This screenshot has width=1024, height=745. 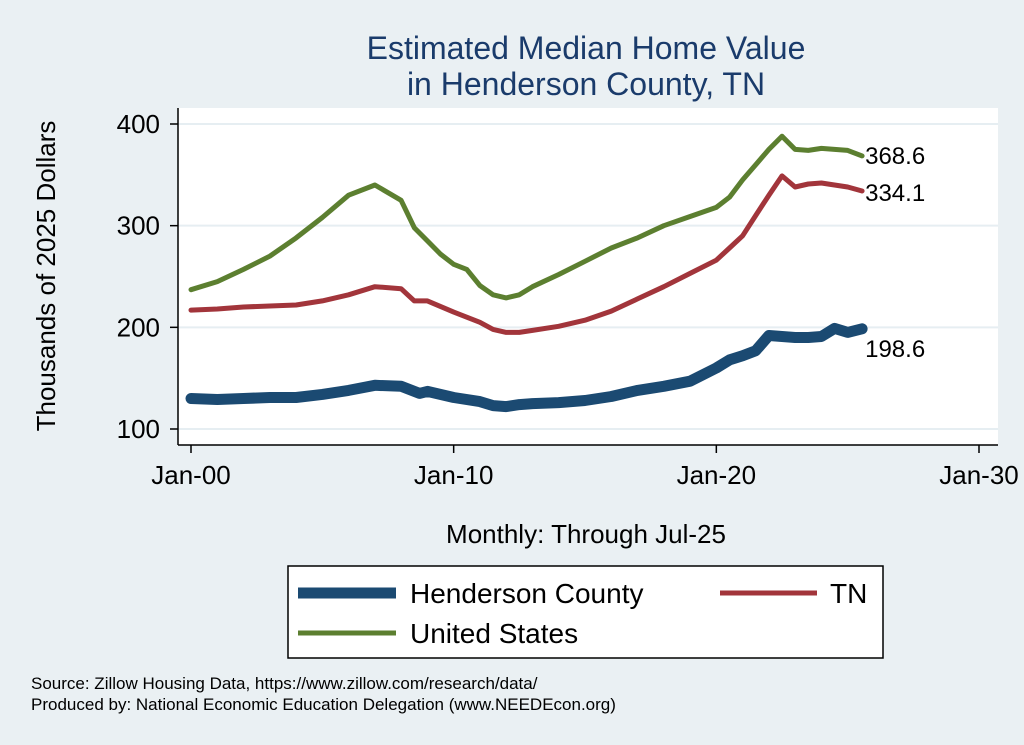 I want to click on end-value-label-henderson-county: 198.6, so click(x=895, y=349).